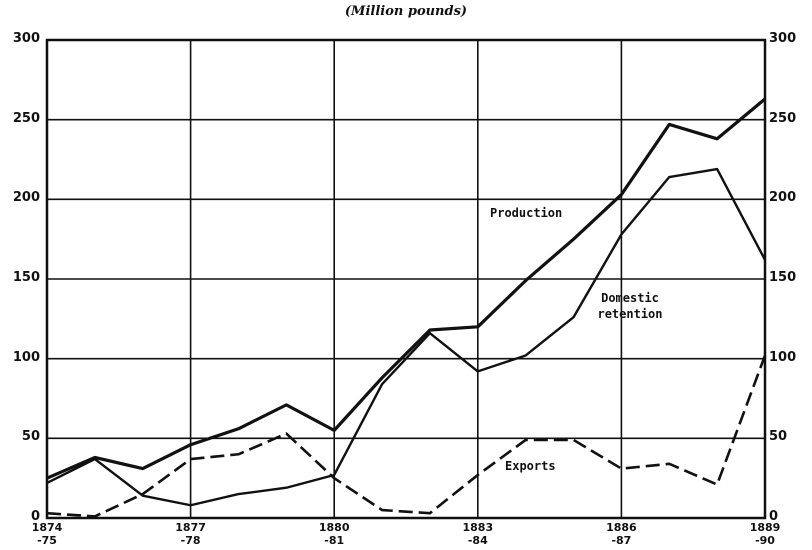 This screenshot has width=812, height=550. I want to click on y2-tick-label: 150, so click(783, 277).